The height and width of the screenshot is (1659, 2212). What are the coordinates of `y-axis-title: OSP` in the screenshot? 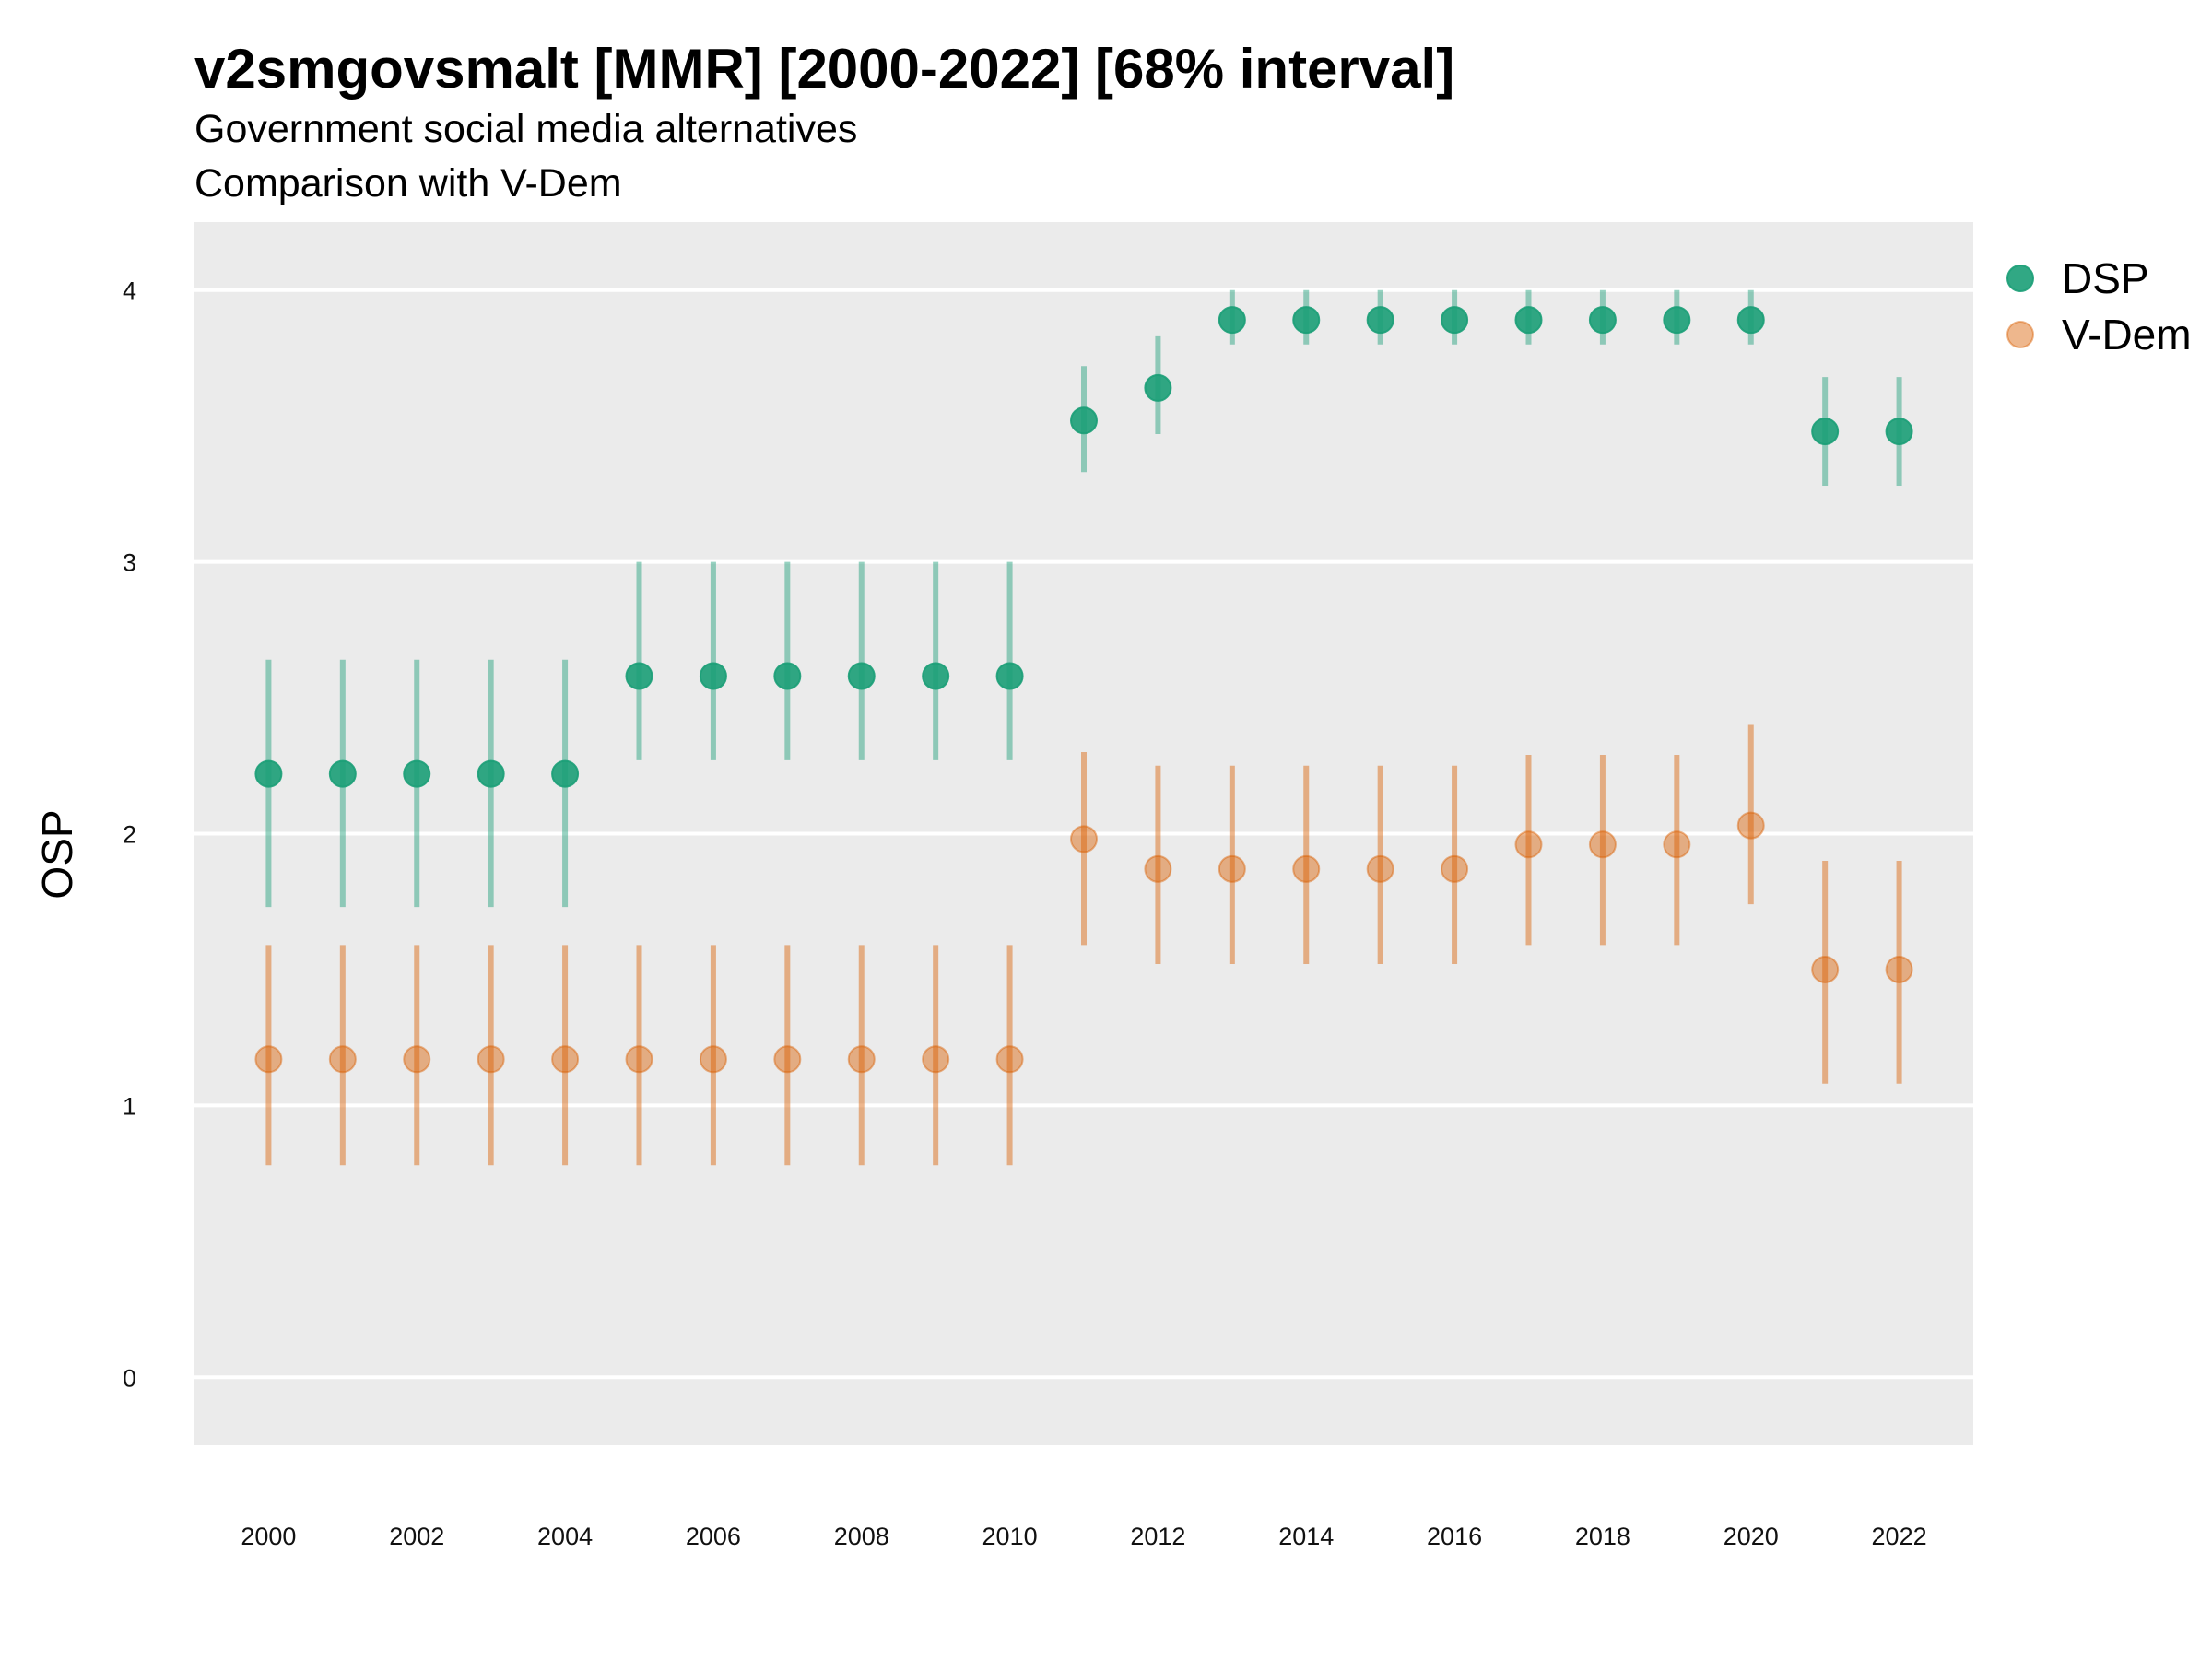 It's located at (57, 854).